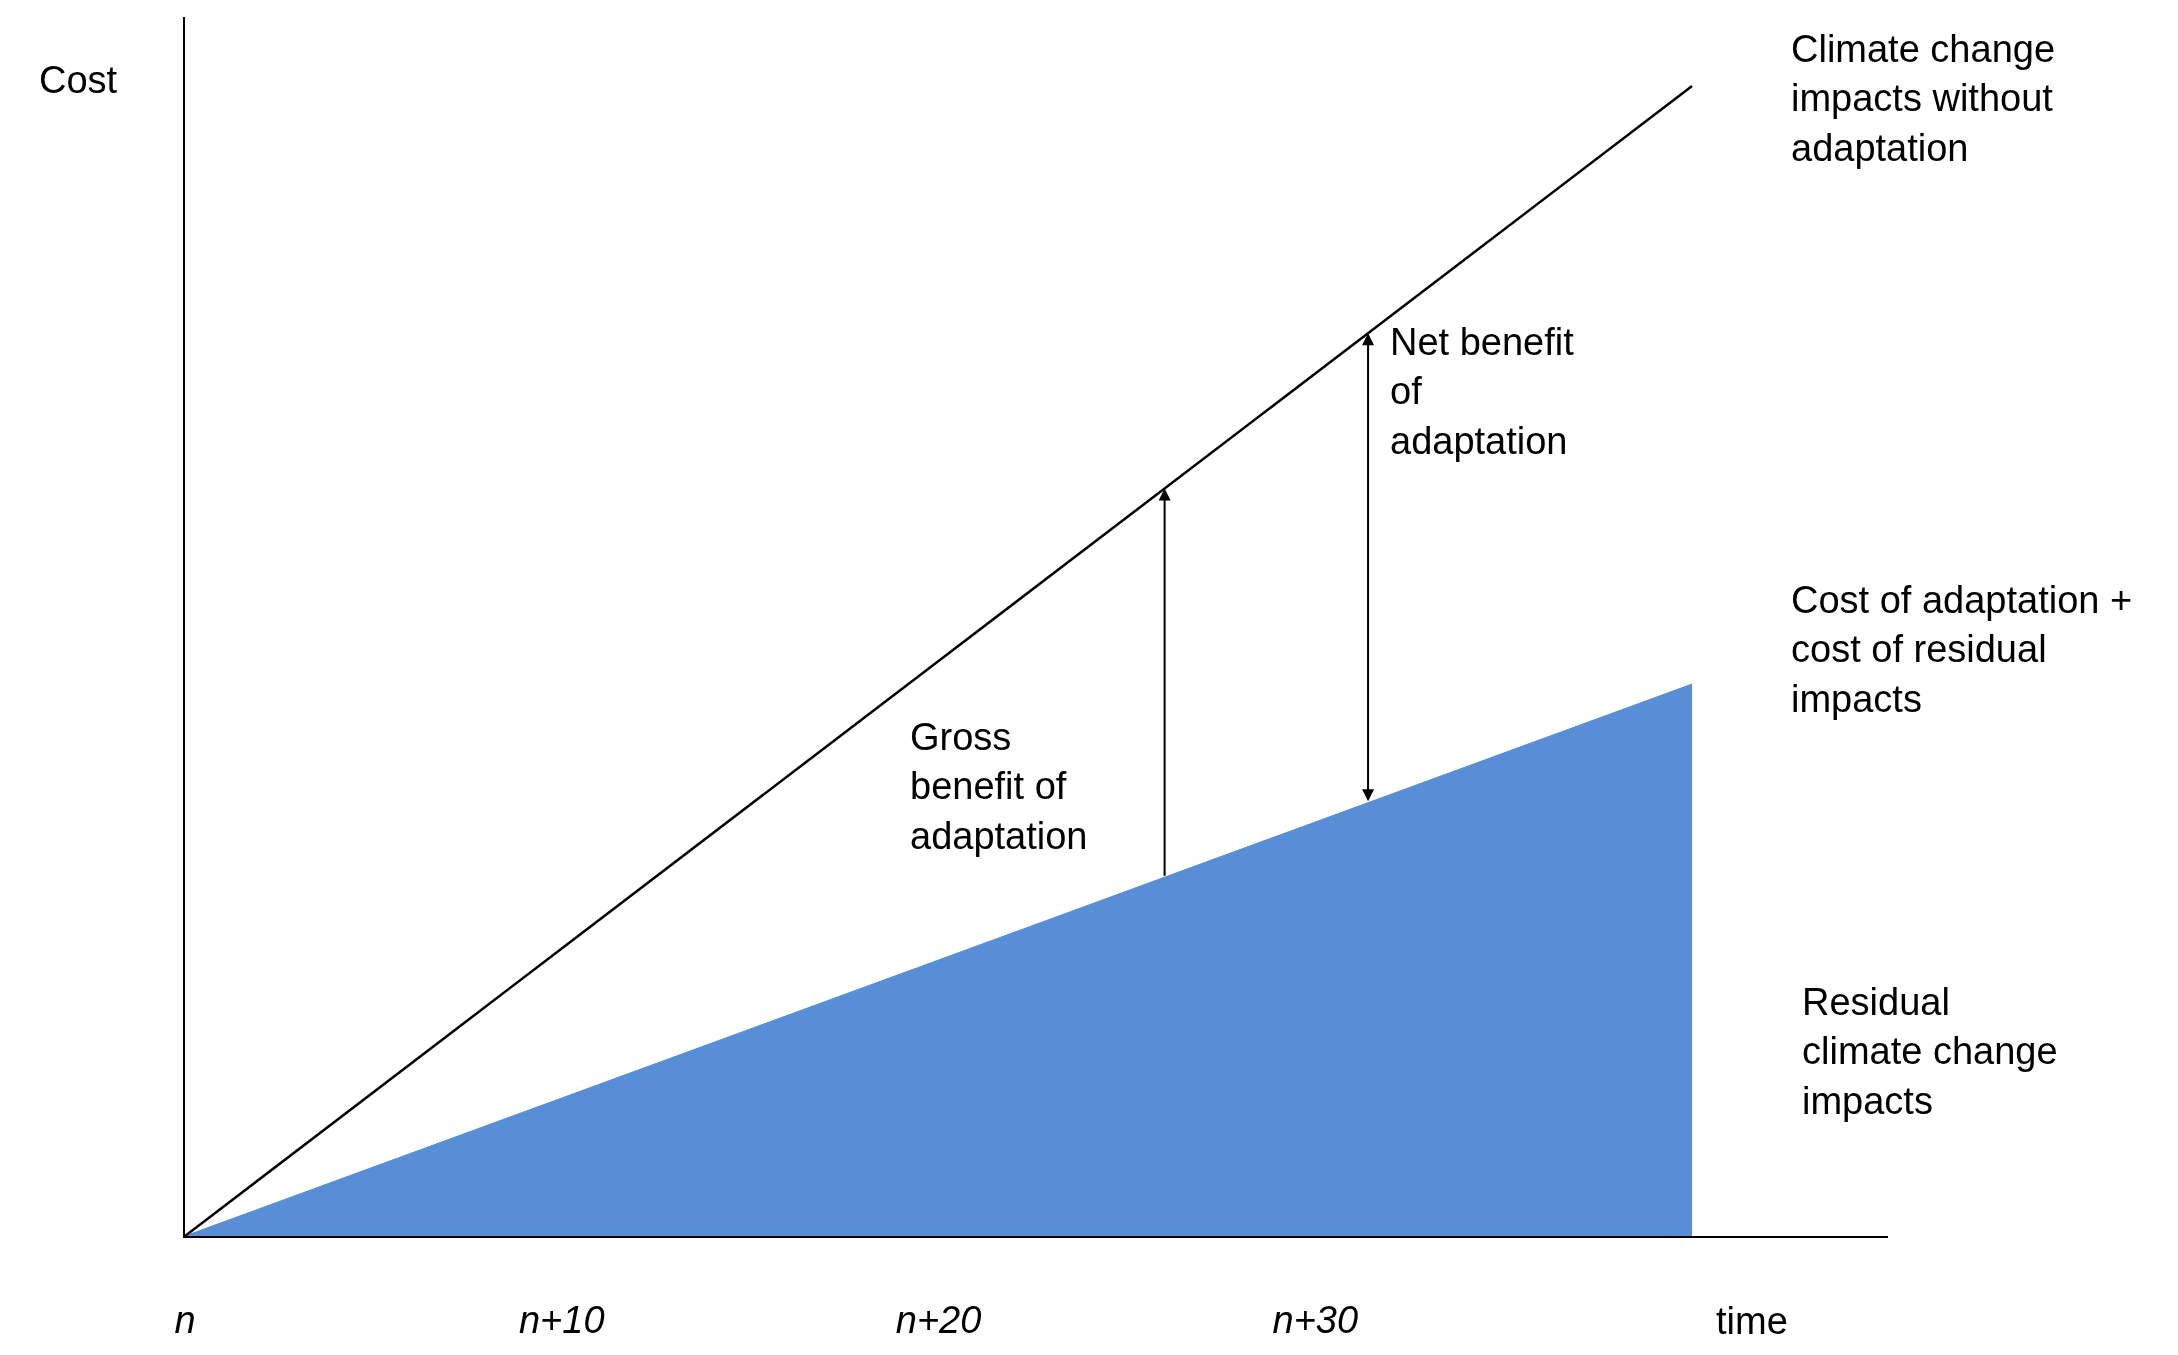 Image resolution: width=2178 pixels, height=1355 pixels. What do you see at coordinates (999, 786) in the screenshot?
I see `annotation: Gross benefit of adaptation` at bounding box center [999, 786].